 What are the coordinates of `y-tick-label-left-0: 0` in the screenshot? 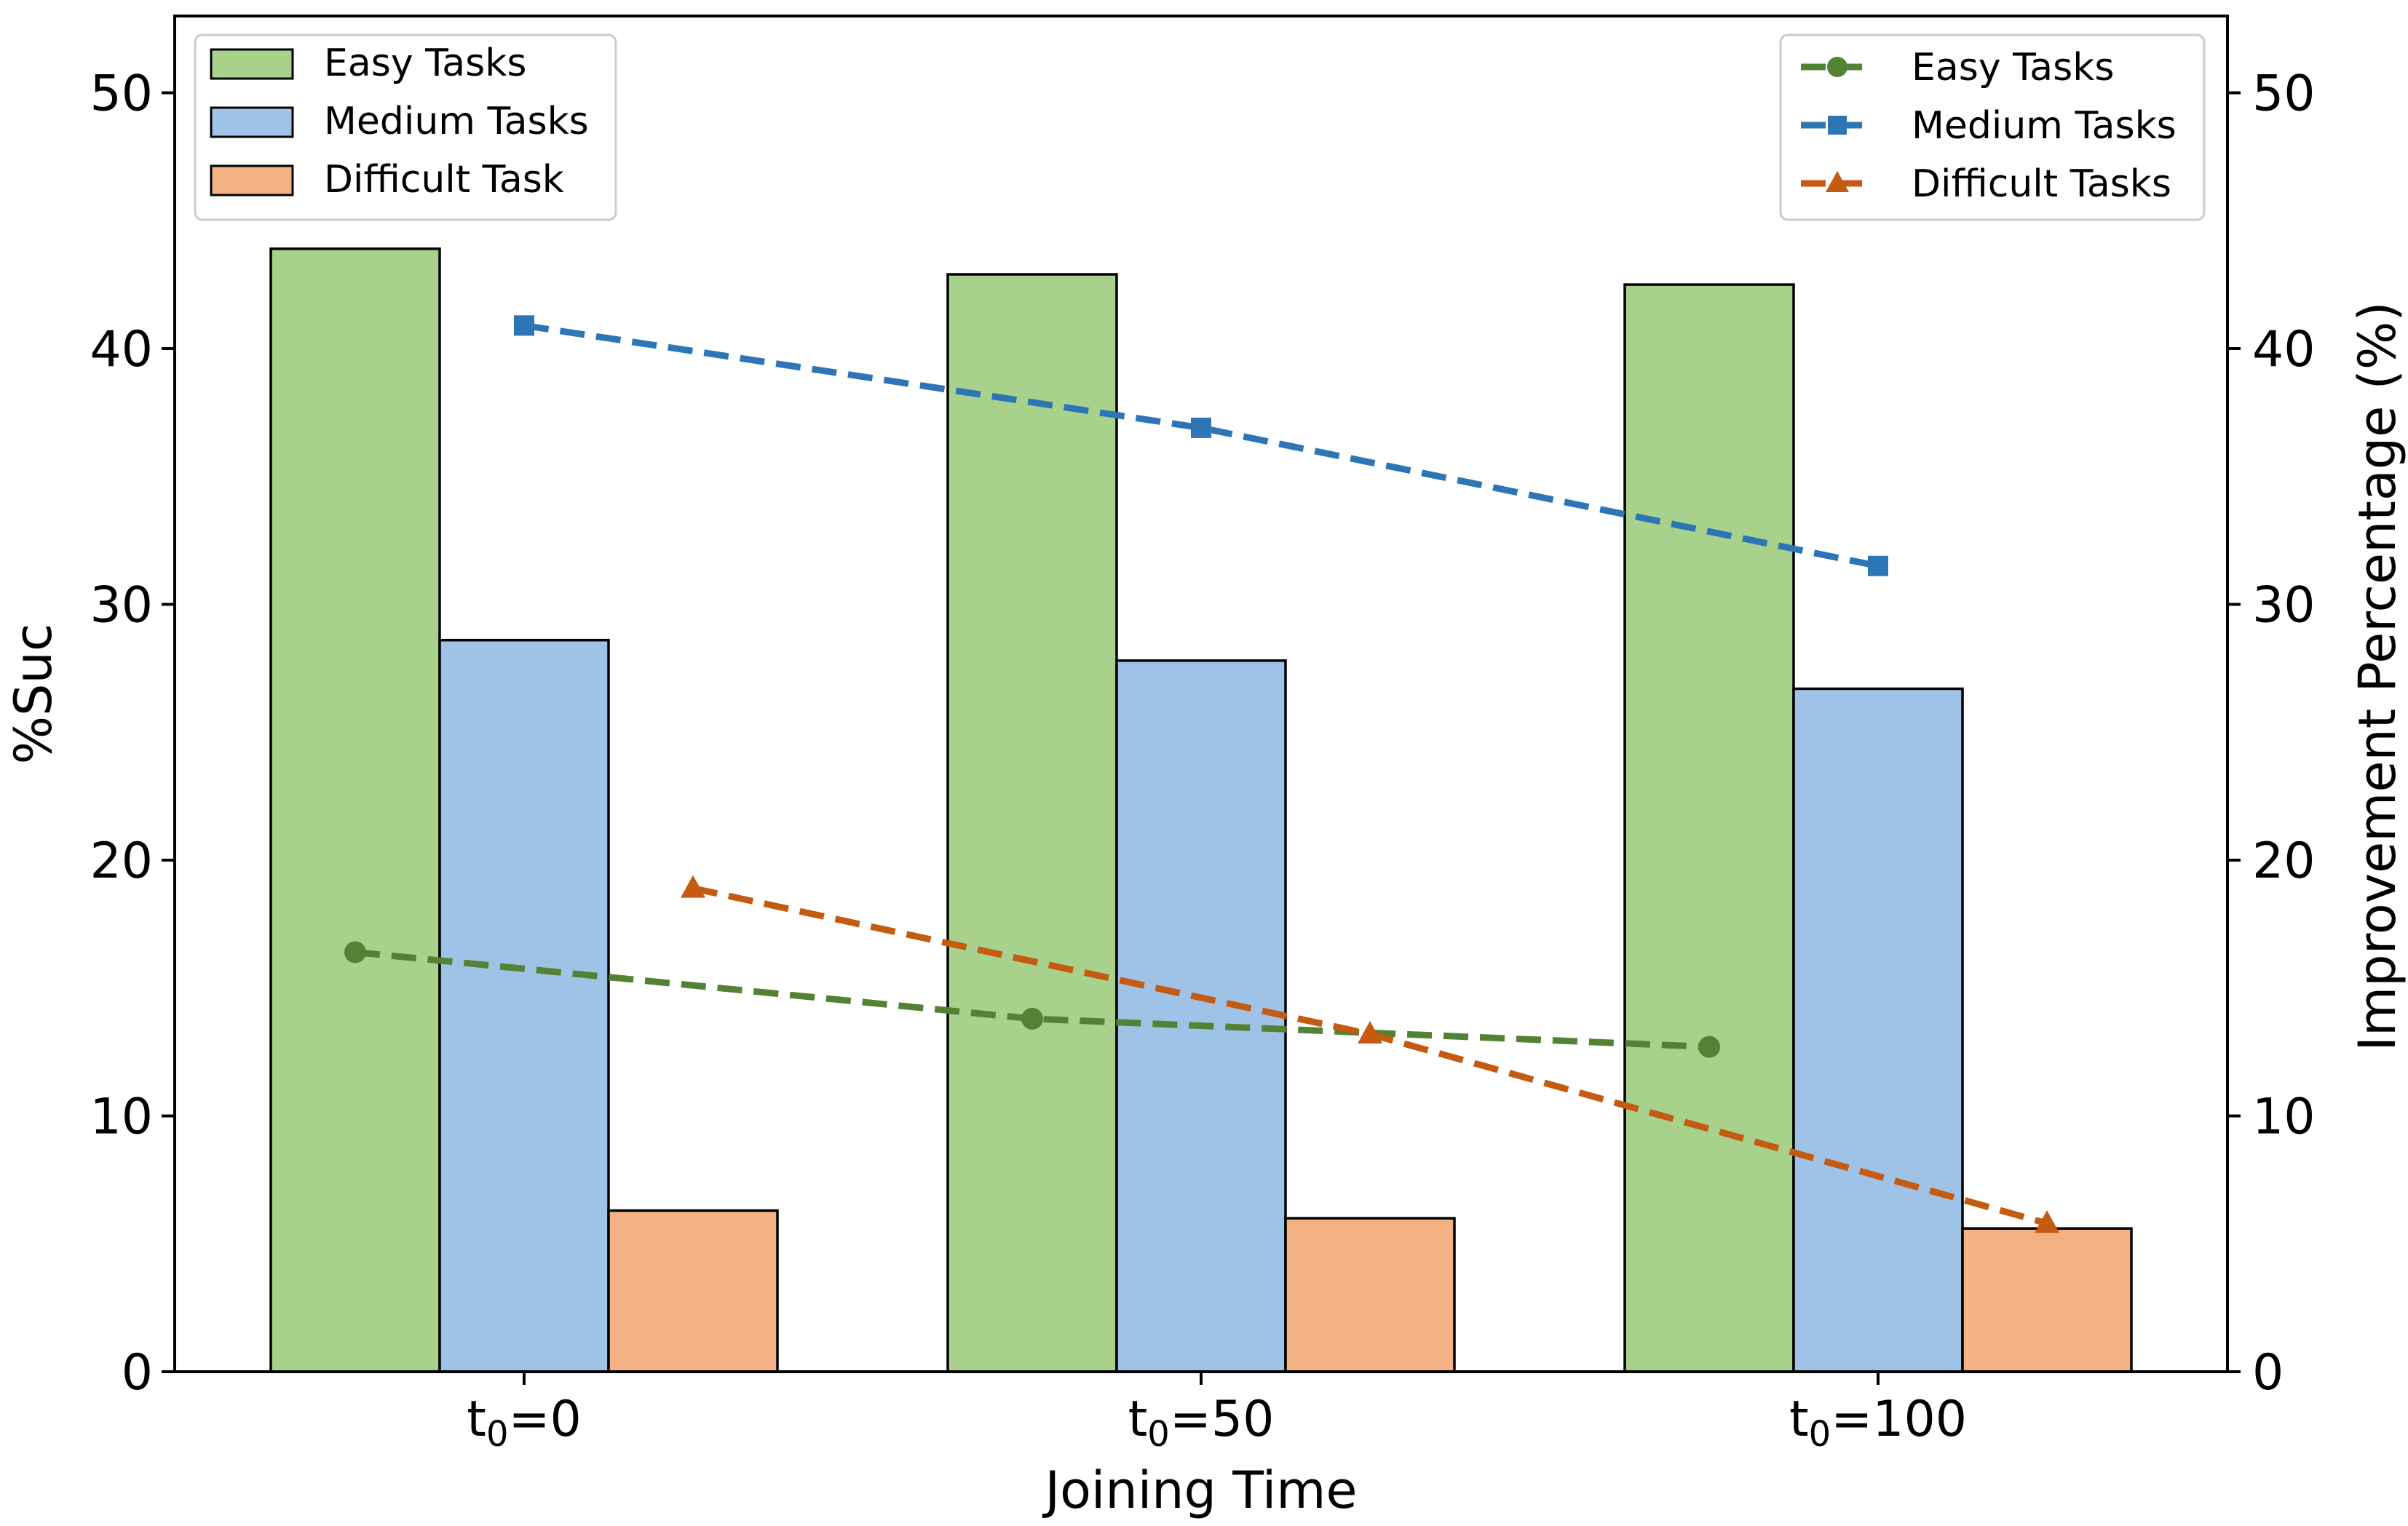 It's located at (137, 1373).